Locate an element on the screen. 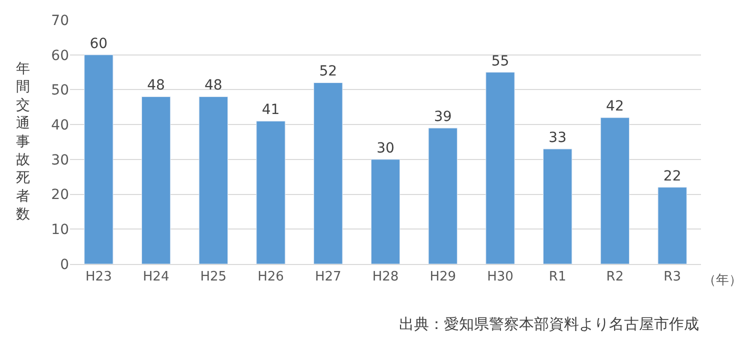  data-label: 42 is located at coordinates (615, 106).